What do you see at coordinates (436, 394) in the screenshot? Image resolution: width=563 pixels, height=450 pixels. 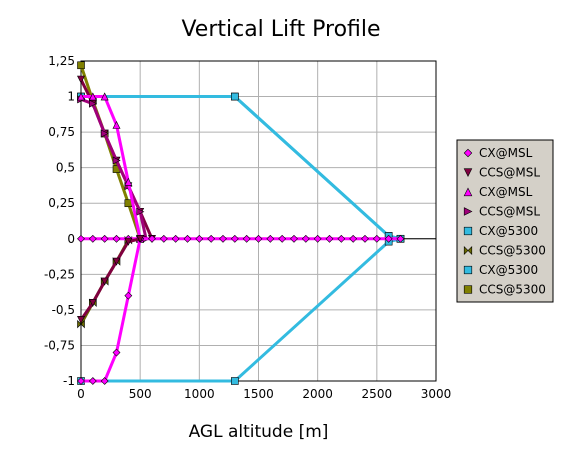 I see `x-tick-label: 3000` at bounding box center [436, 394].